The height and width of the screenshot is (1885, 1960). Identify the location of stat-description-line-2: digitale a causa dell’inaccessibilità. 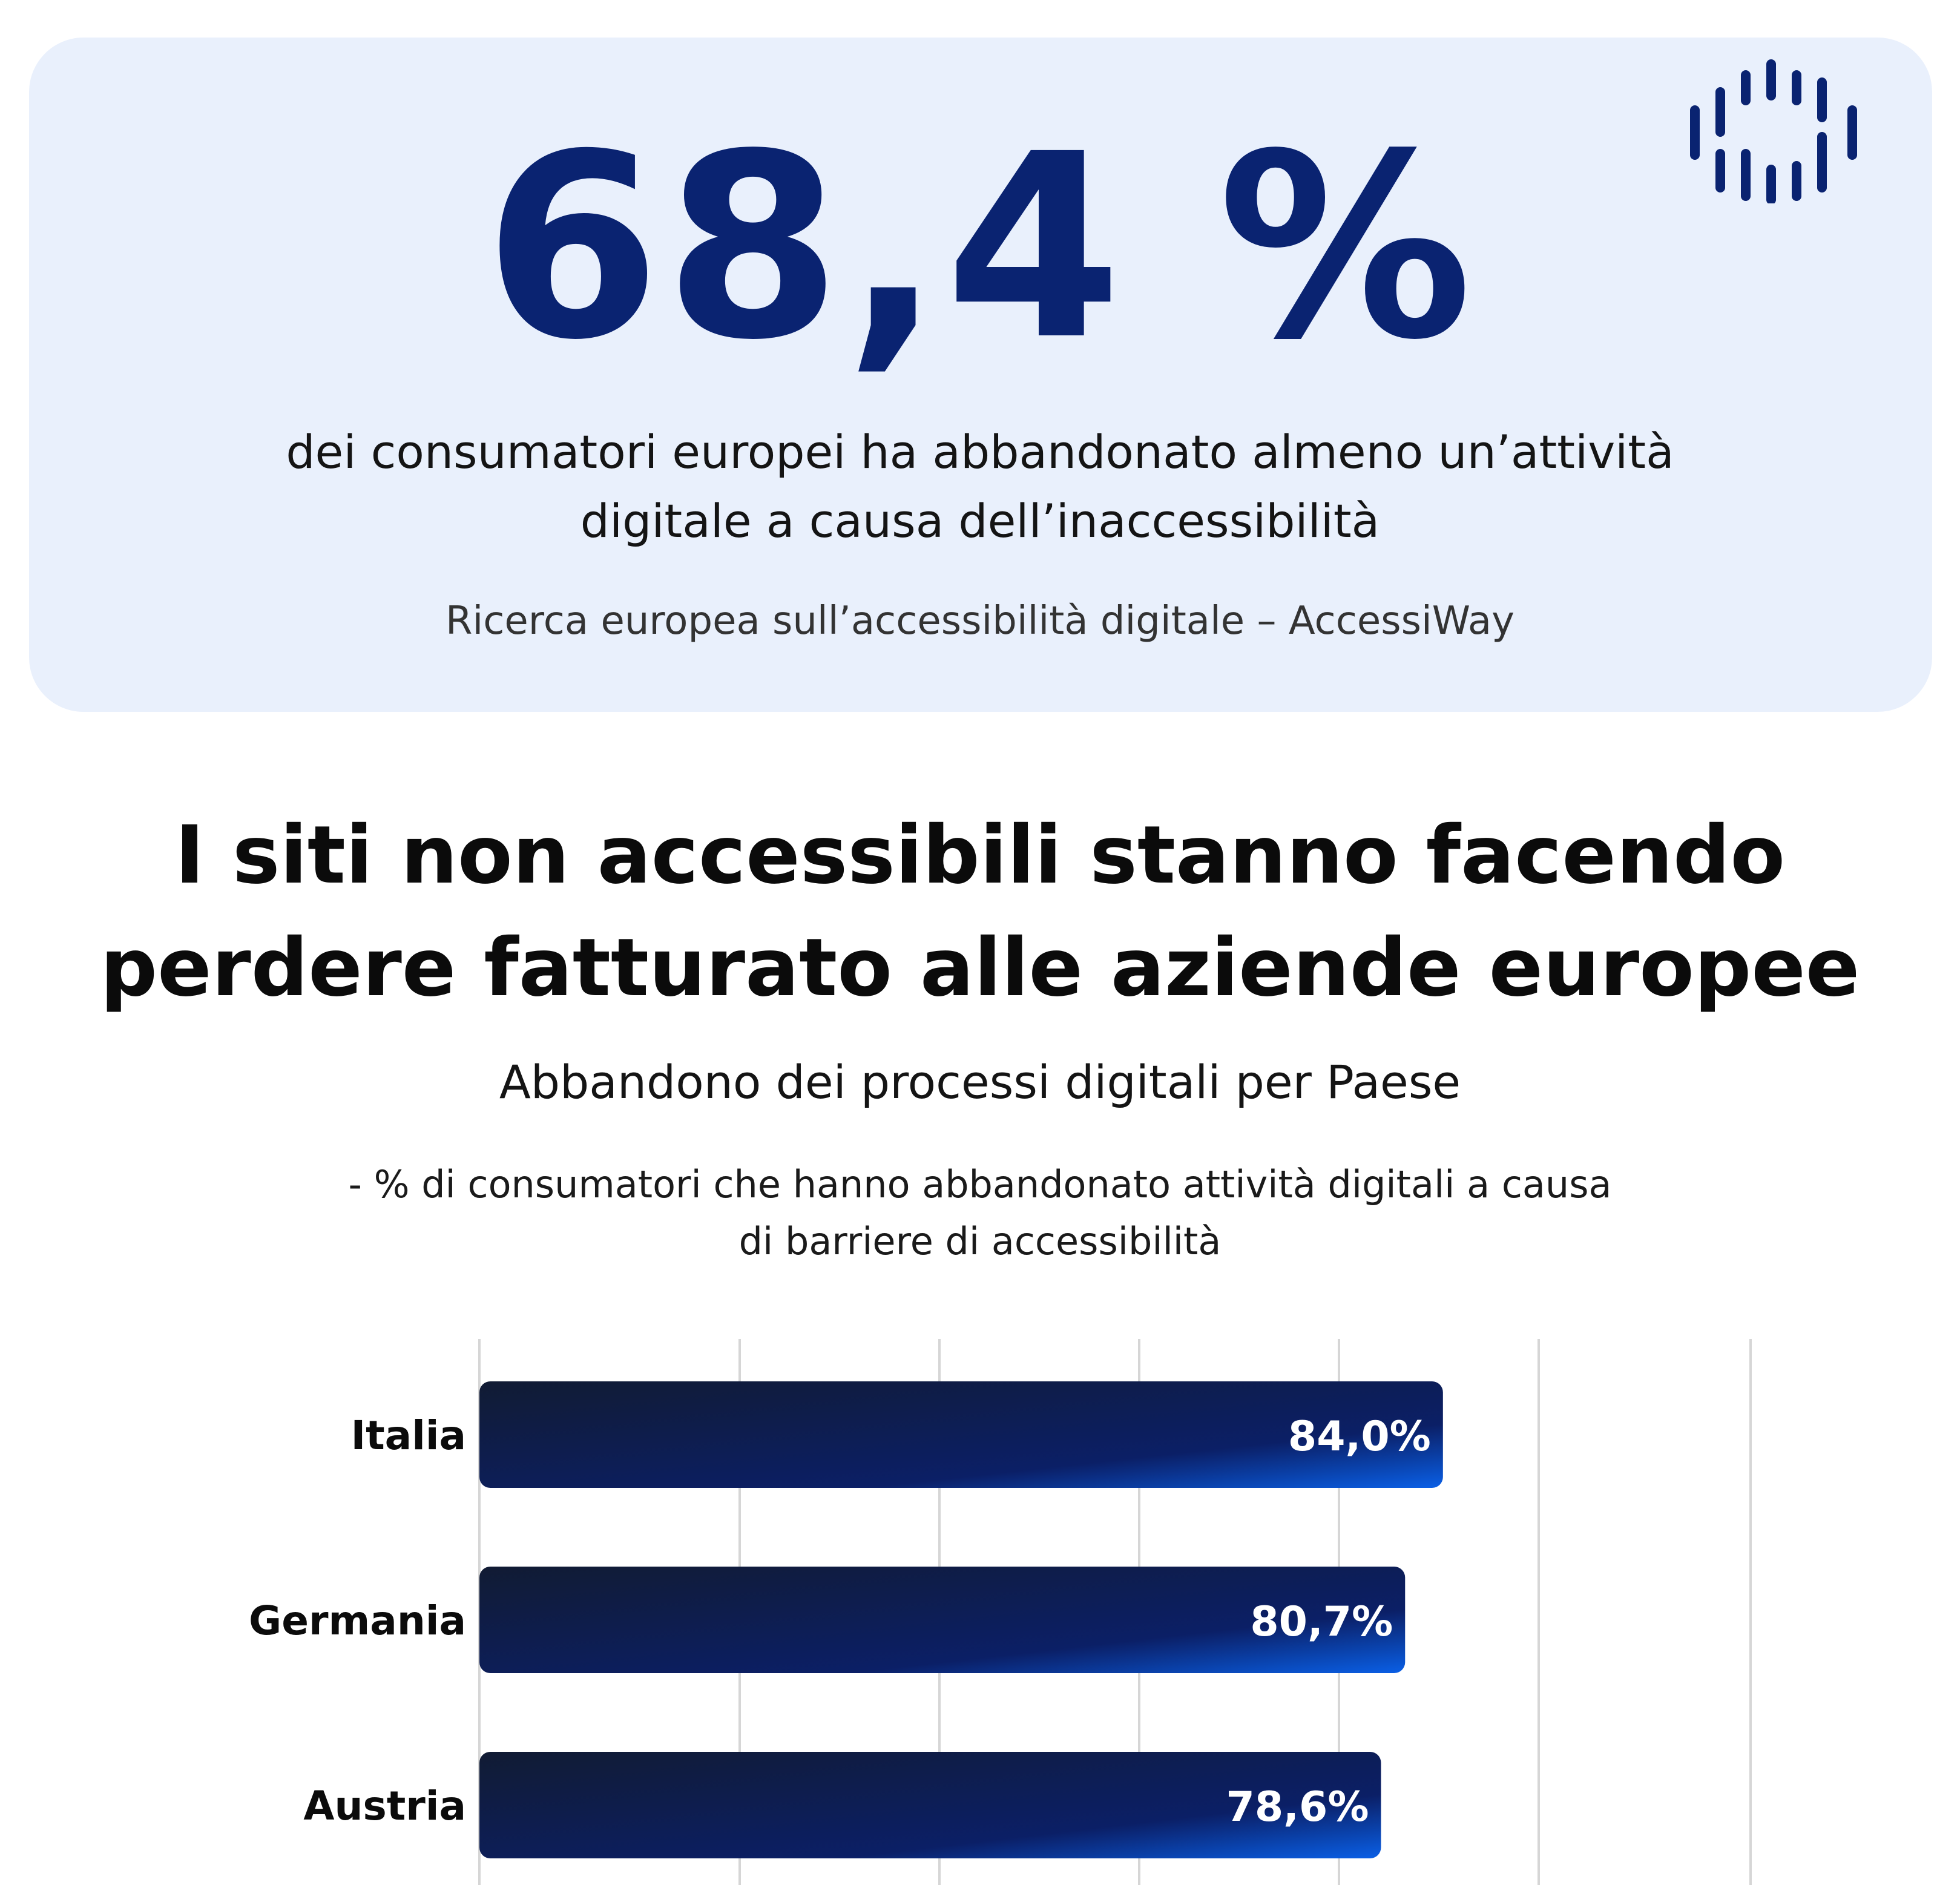
(980, 521).